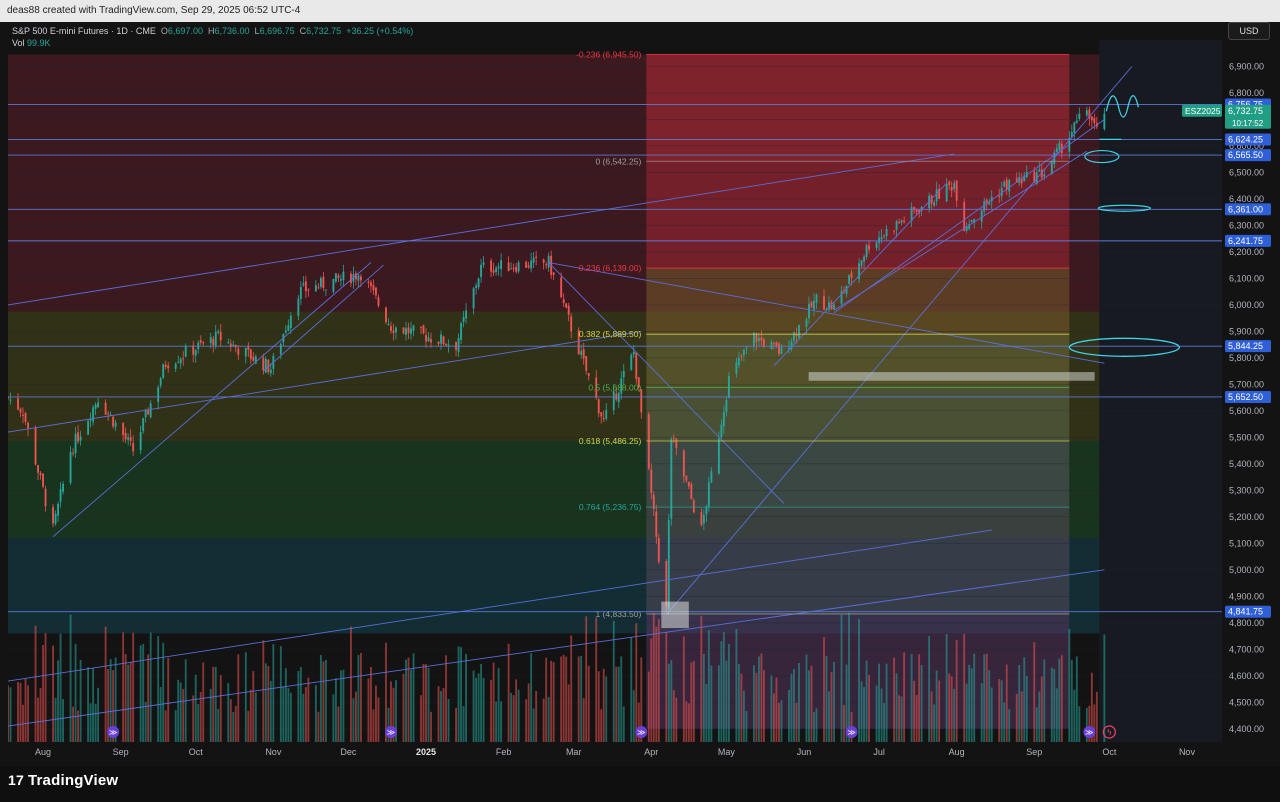 The height and width of the screenshot is (802, 1280). What do you see at coordinates (63, 780) in the screenshot?
I see `tradingview-logo: 17 TradingView` at bounding box center [63, 780].